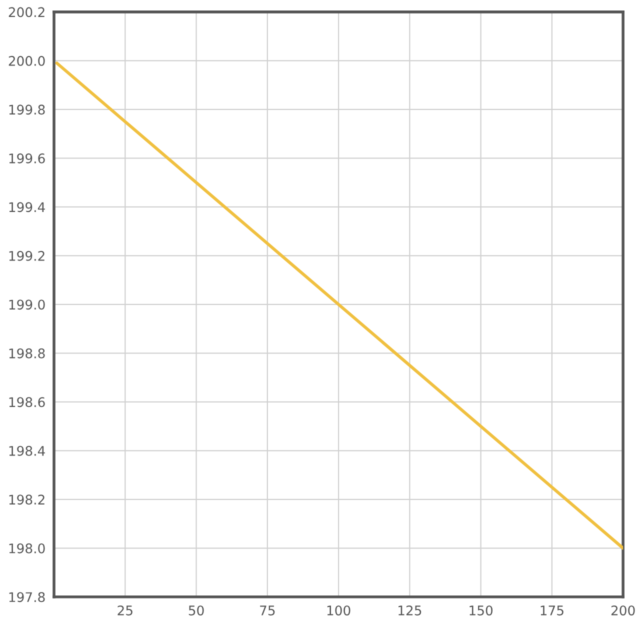  What do you see at coordinates (410, 610) in the screenshot?
I see `x-tick-label: 125` at bounding box center [410, 610].